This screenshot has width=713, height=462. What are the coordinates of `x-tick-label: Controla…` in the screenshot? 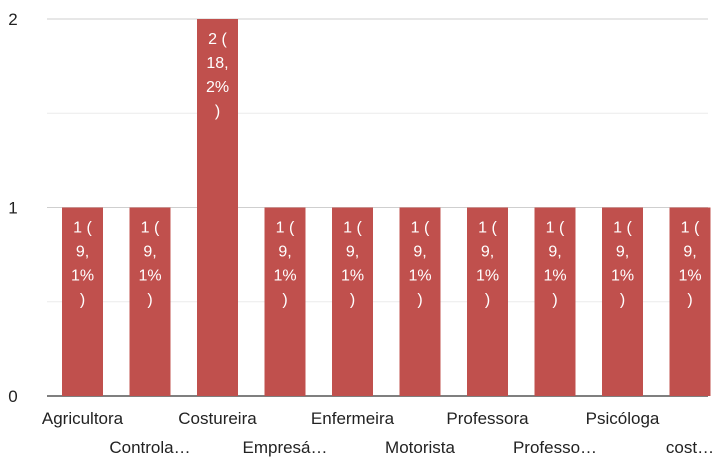 It's located at (149, 447).